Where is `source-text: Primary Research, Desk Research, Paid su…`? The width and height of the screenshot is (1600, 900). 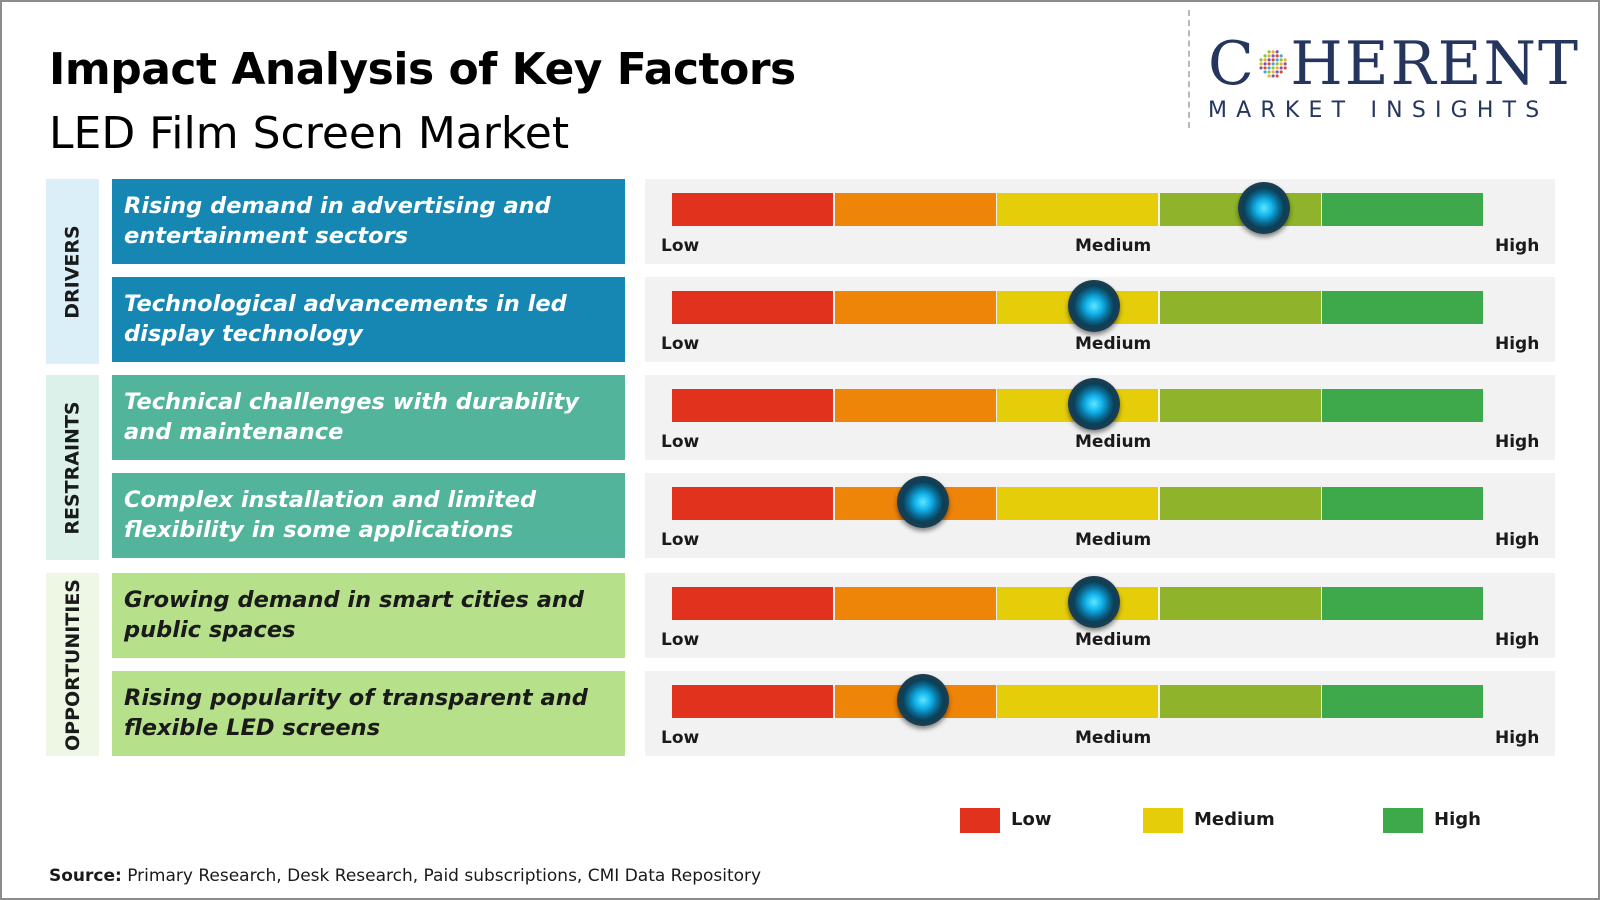
source-text: Primary Research, Desk Research, Paid su… is located at coordinates (441, 876).